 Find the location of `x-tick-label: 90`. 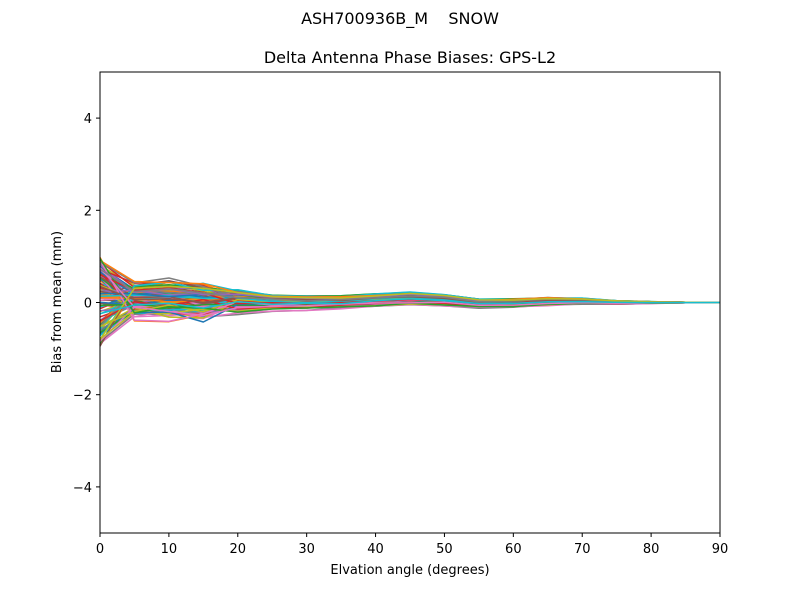

x-tick-label: 90 is located at coordinates (720, 549).